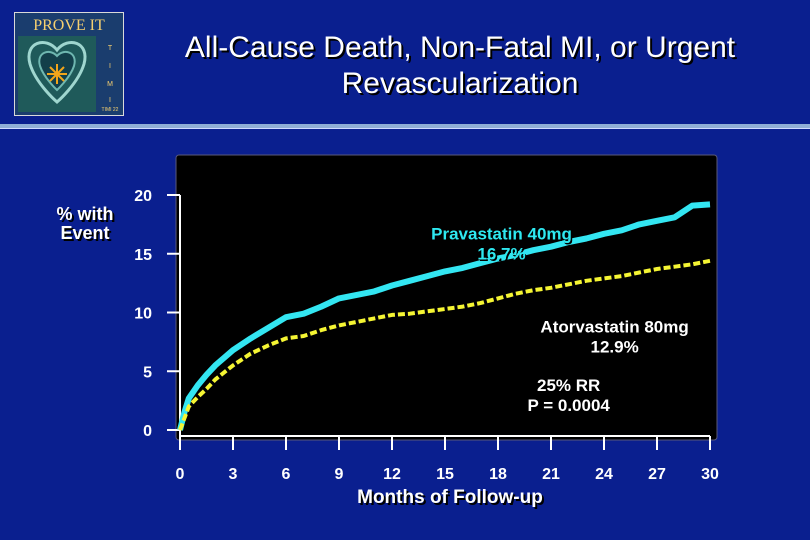  I want to click on y-tick-label: 20, so click(143, 196).